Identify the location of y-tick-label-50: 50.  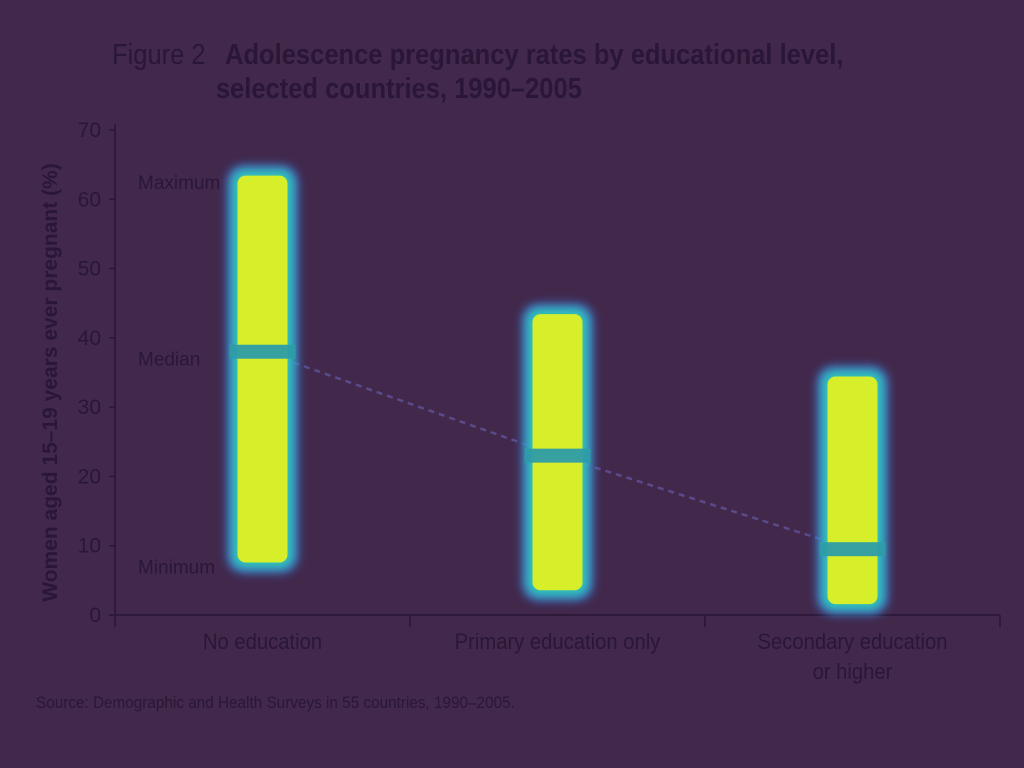
(89, 269).